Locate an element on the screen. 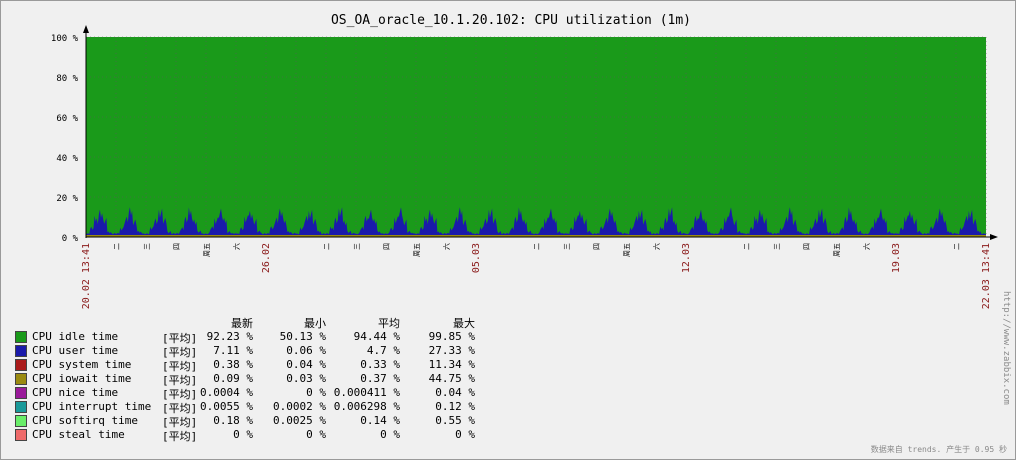 The image size is (1016, 460). legend-value-avg: 0 % is located at coordinates (390, 434).